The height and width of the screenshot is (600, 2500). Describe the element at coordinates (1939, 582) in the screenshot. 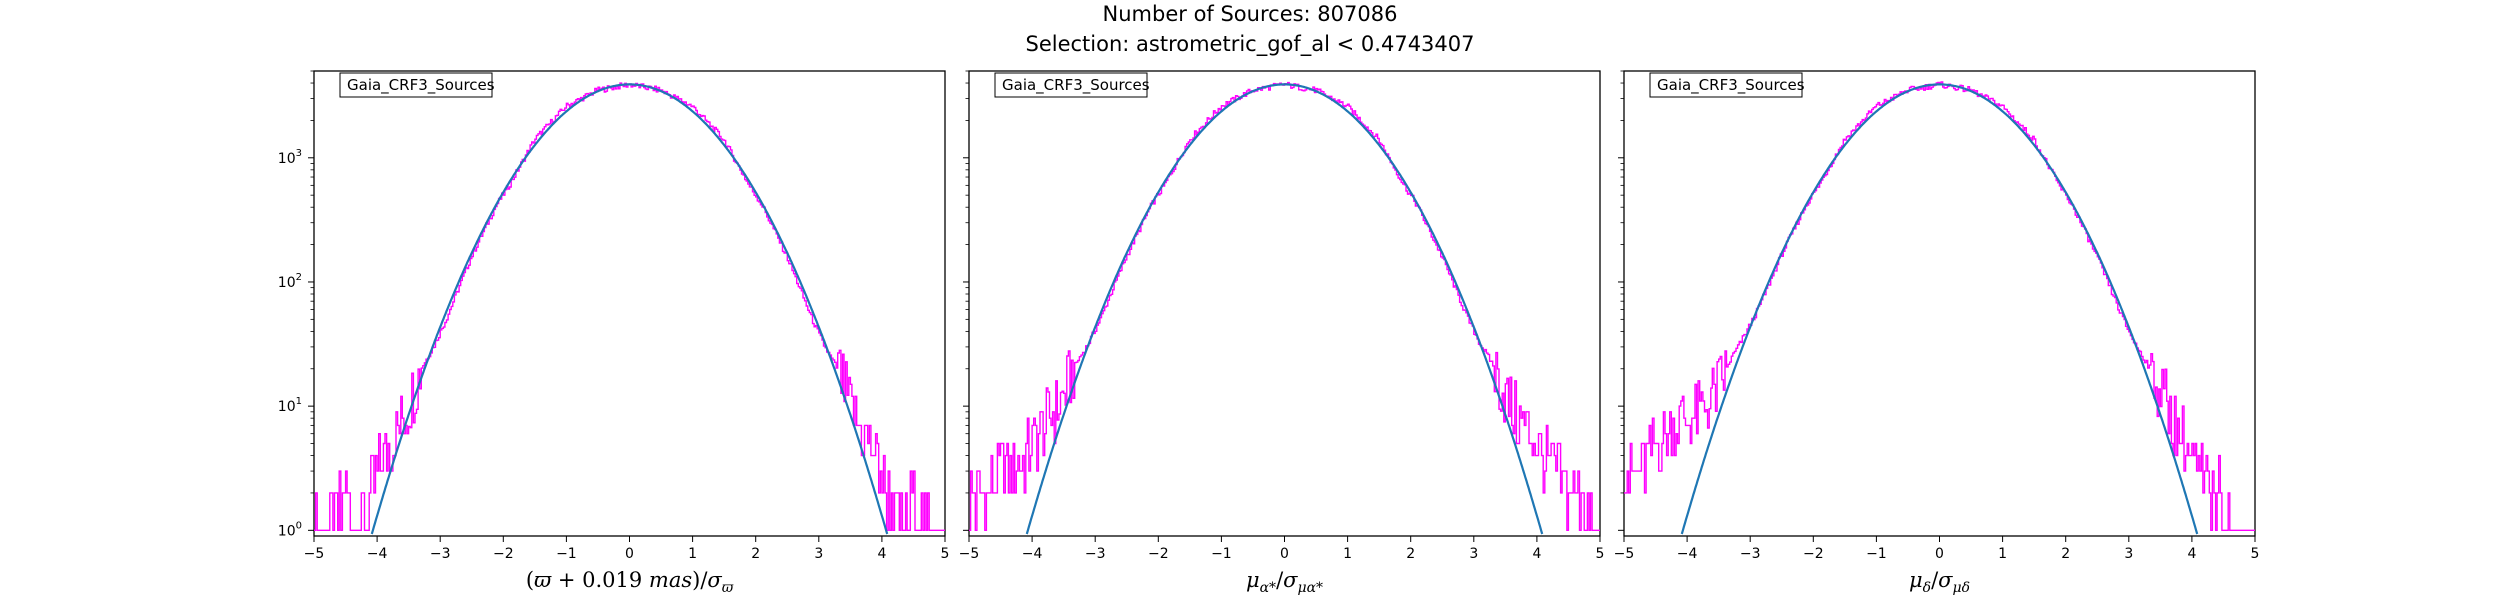

I see `x-axis-label: μδ/σμδ` at that location.